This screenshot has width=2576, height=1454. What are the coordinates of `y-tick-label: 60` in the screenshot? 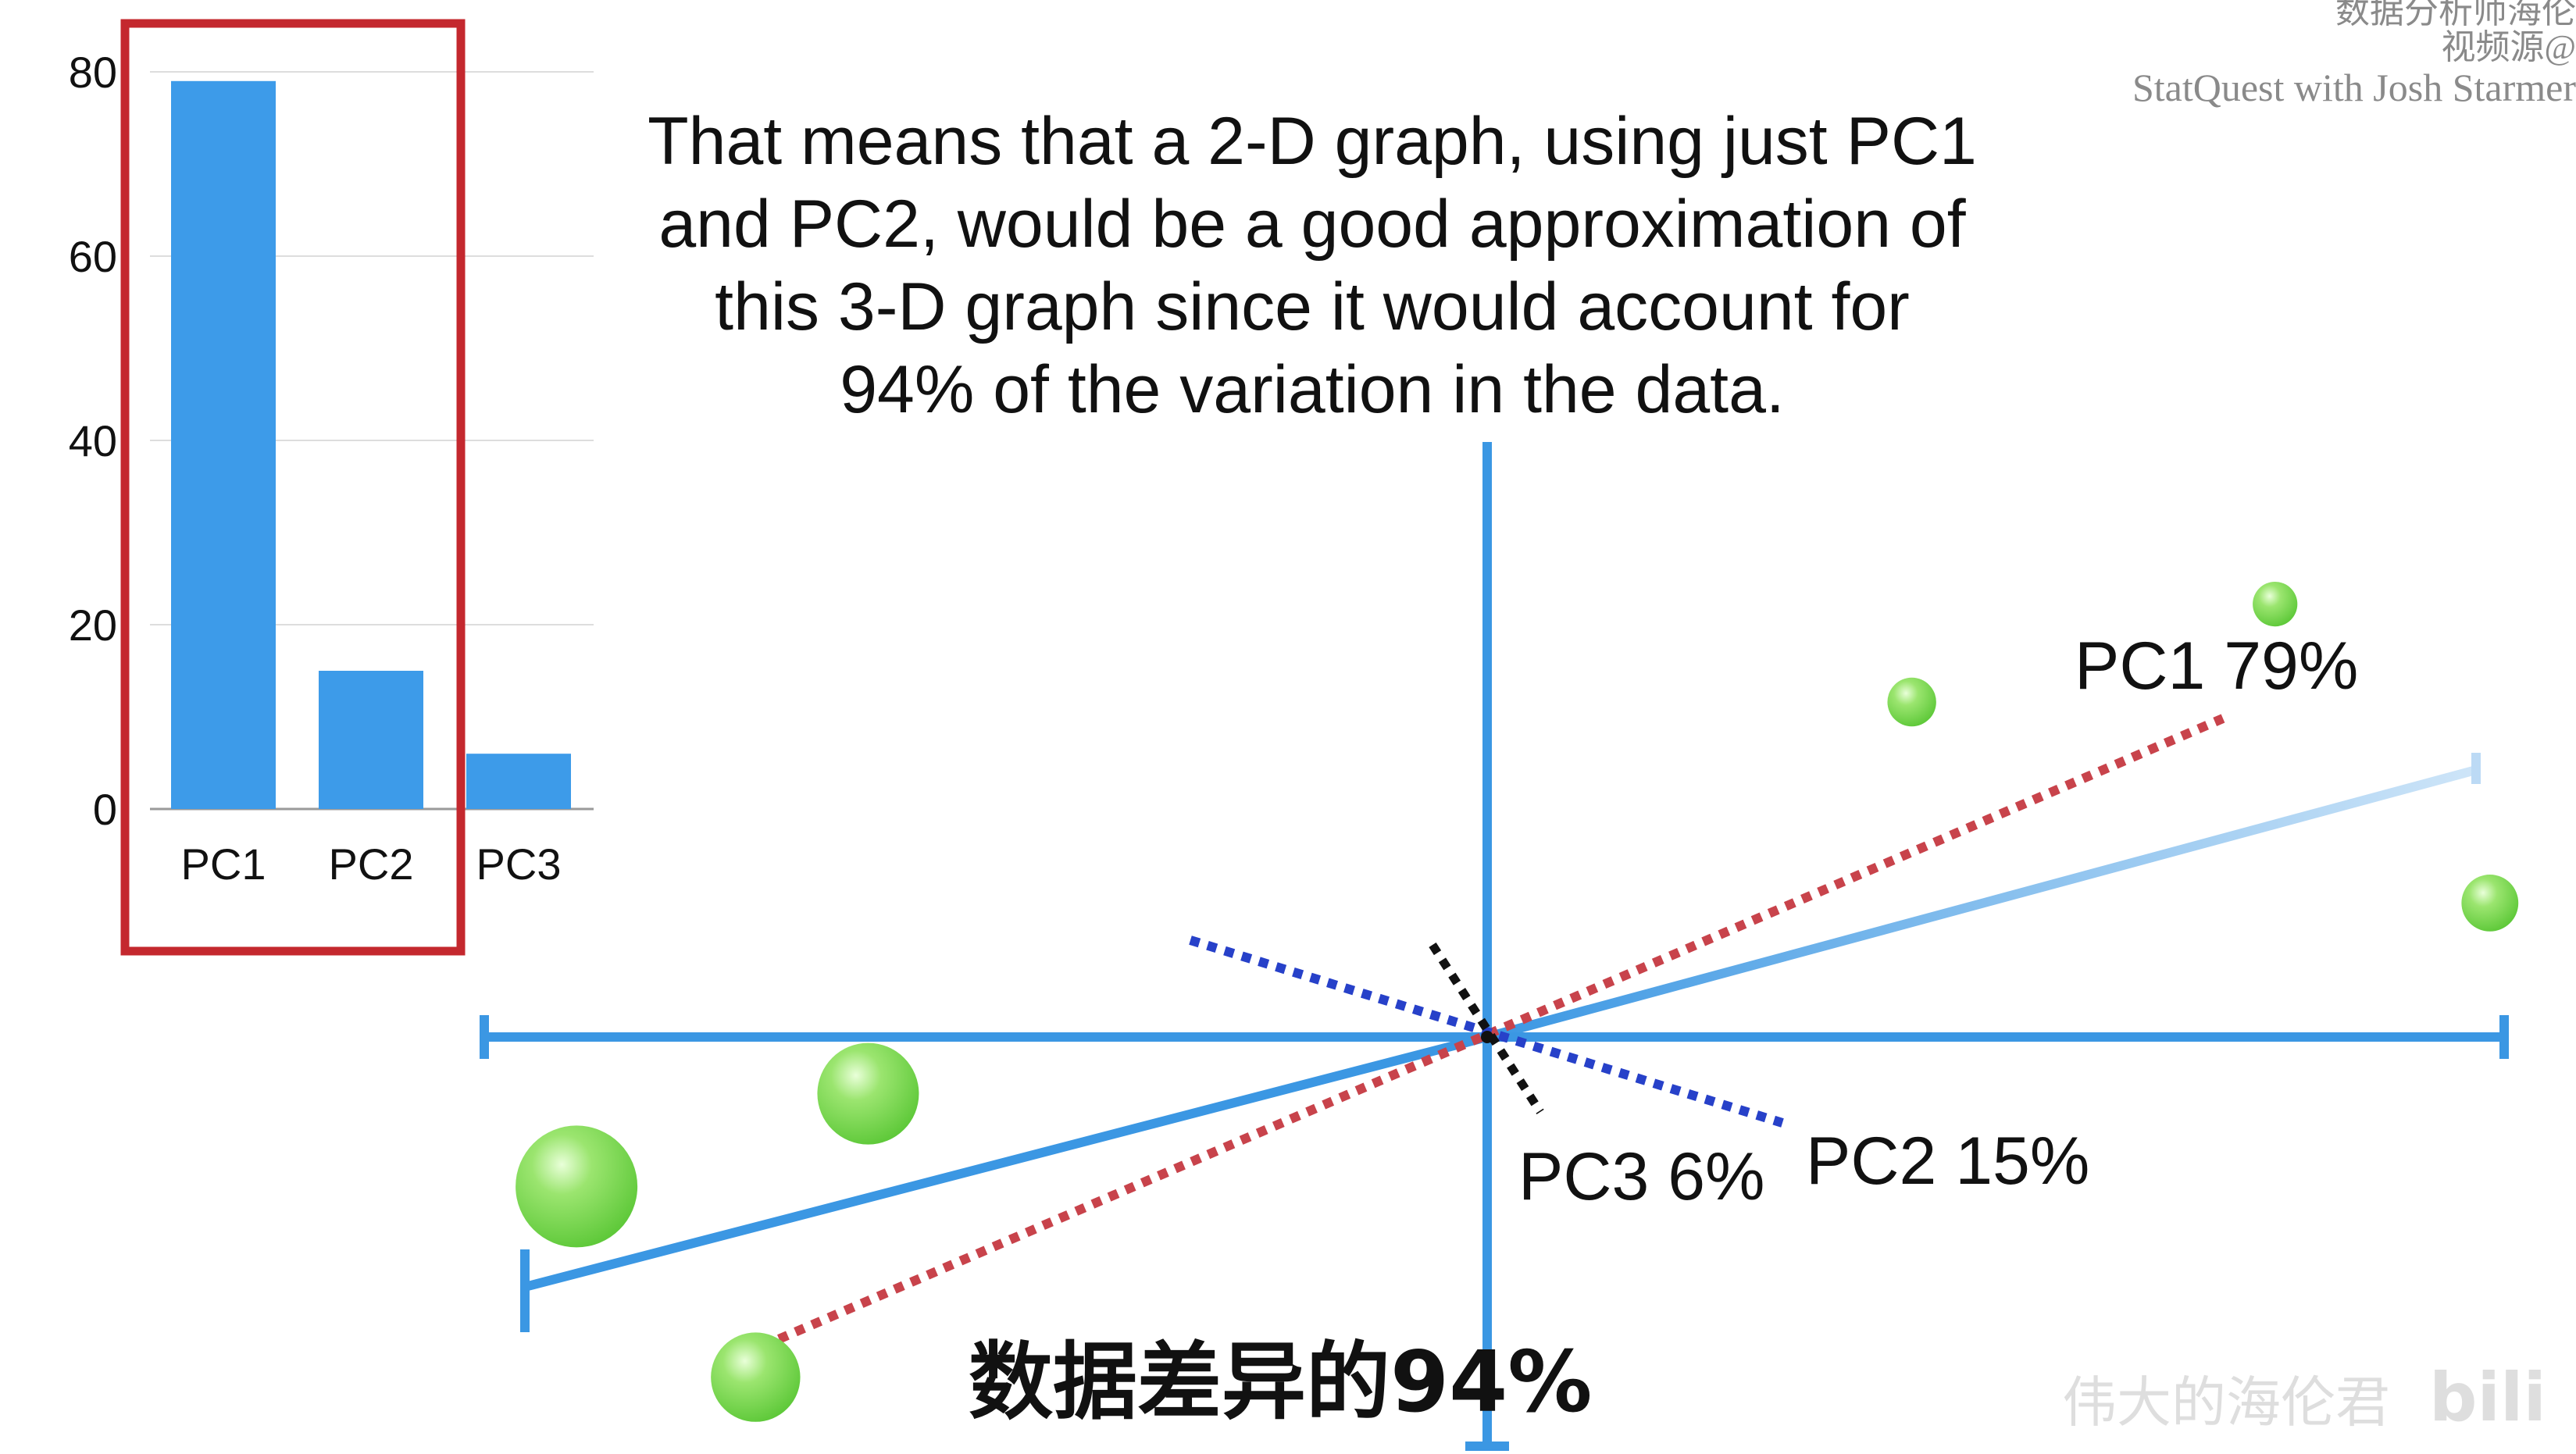 It's located at (93, 256).